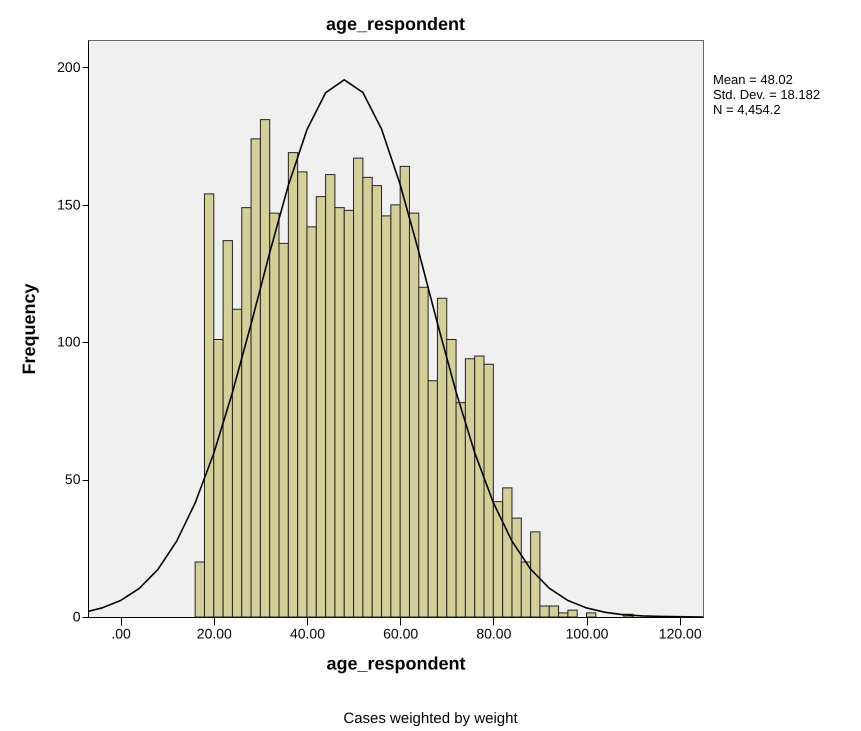 The height and width of the screenshot is (731, 861). Describe the element at coordinates (76, 616) in the screenshot. I see `y-tick-label: 0` at that location.